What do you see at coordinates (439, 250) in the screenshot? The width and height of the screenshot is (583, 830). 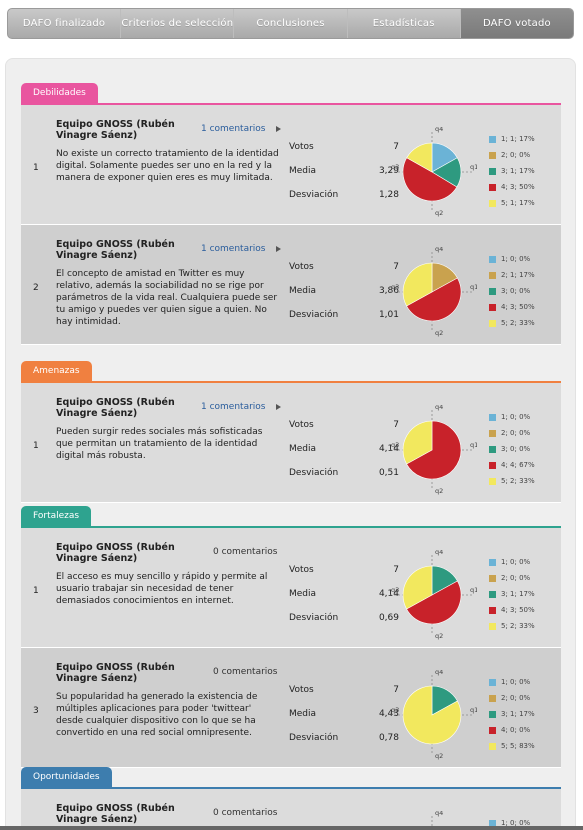 I see `pie-label-q4: q4` at bounding box center [439, 250].